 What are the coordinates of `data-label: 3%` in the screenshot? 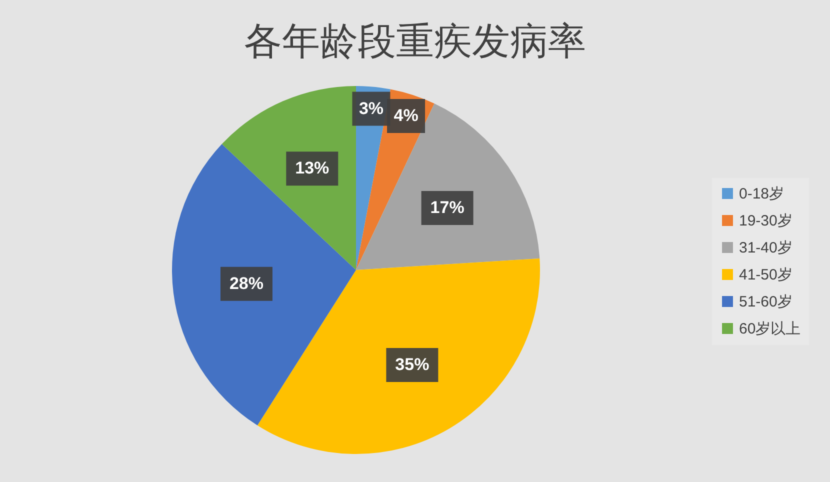 It's located at (371, 108).